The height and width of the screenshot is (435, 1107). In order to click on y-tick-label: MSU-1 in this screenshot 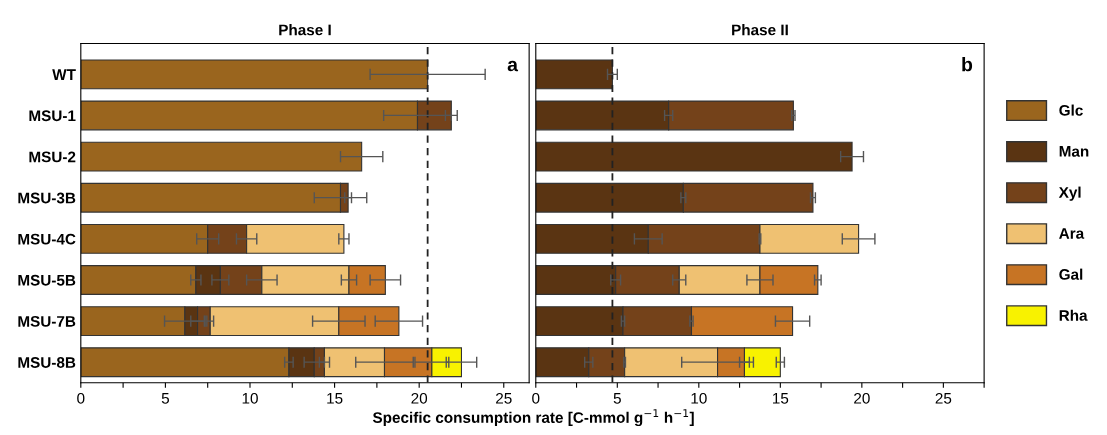, I will do `click(52, 116)`.